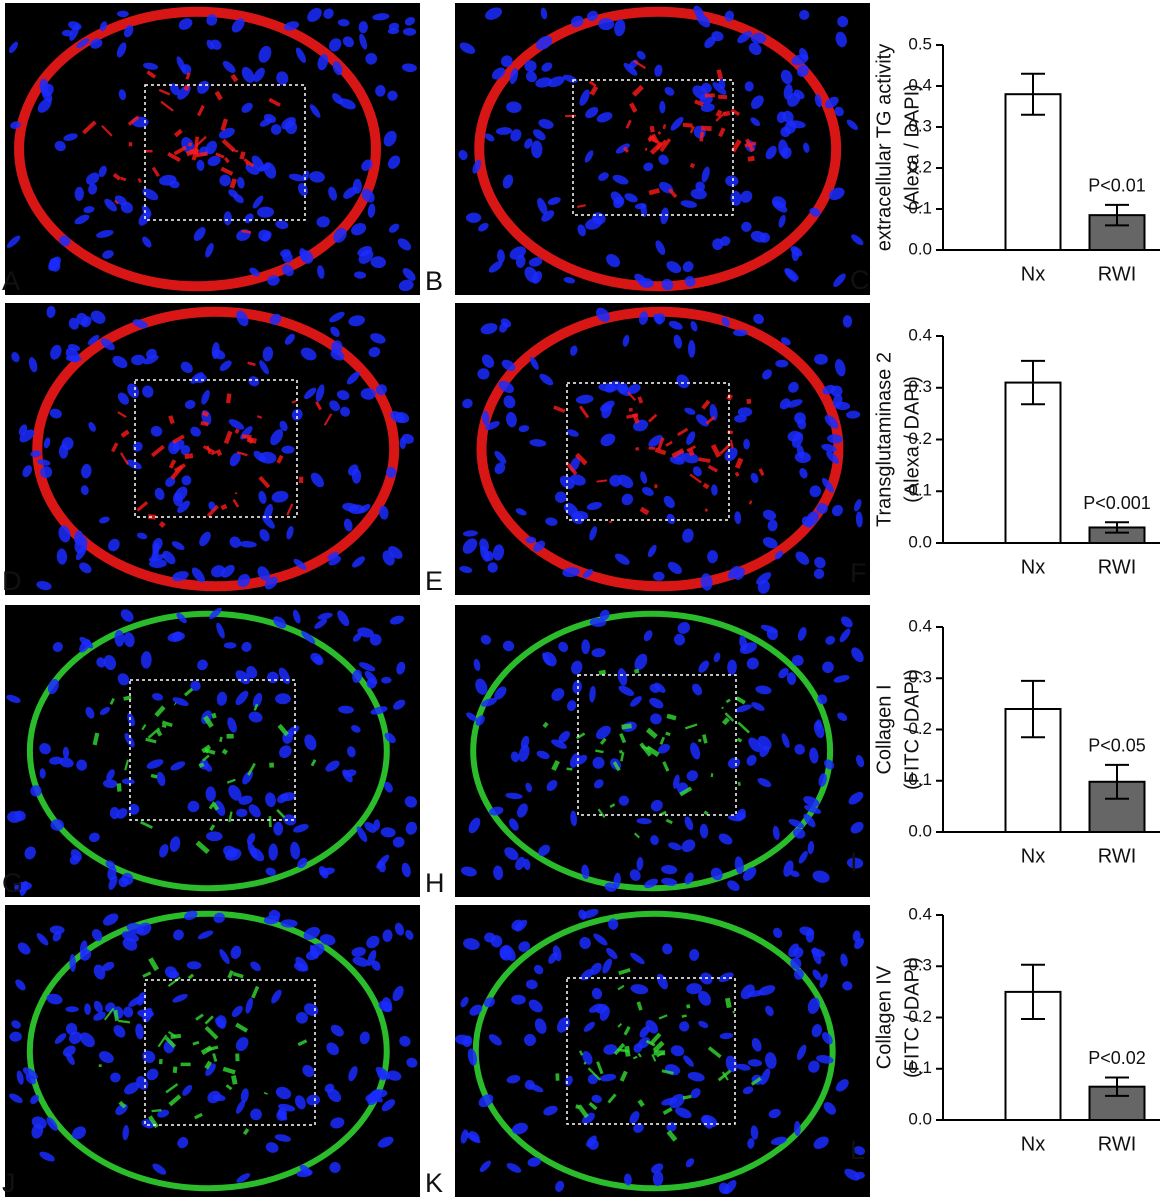 This screenshot has height=1202, width=1169. I want to click on y-axis-label: Collagen IV, so click(884, 1017).